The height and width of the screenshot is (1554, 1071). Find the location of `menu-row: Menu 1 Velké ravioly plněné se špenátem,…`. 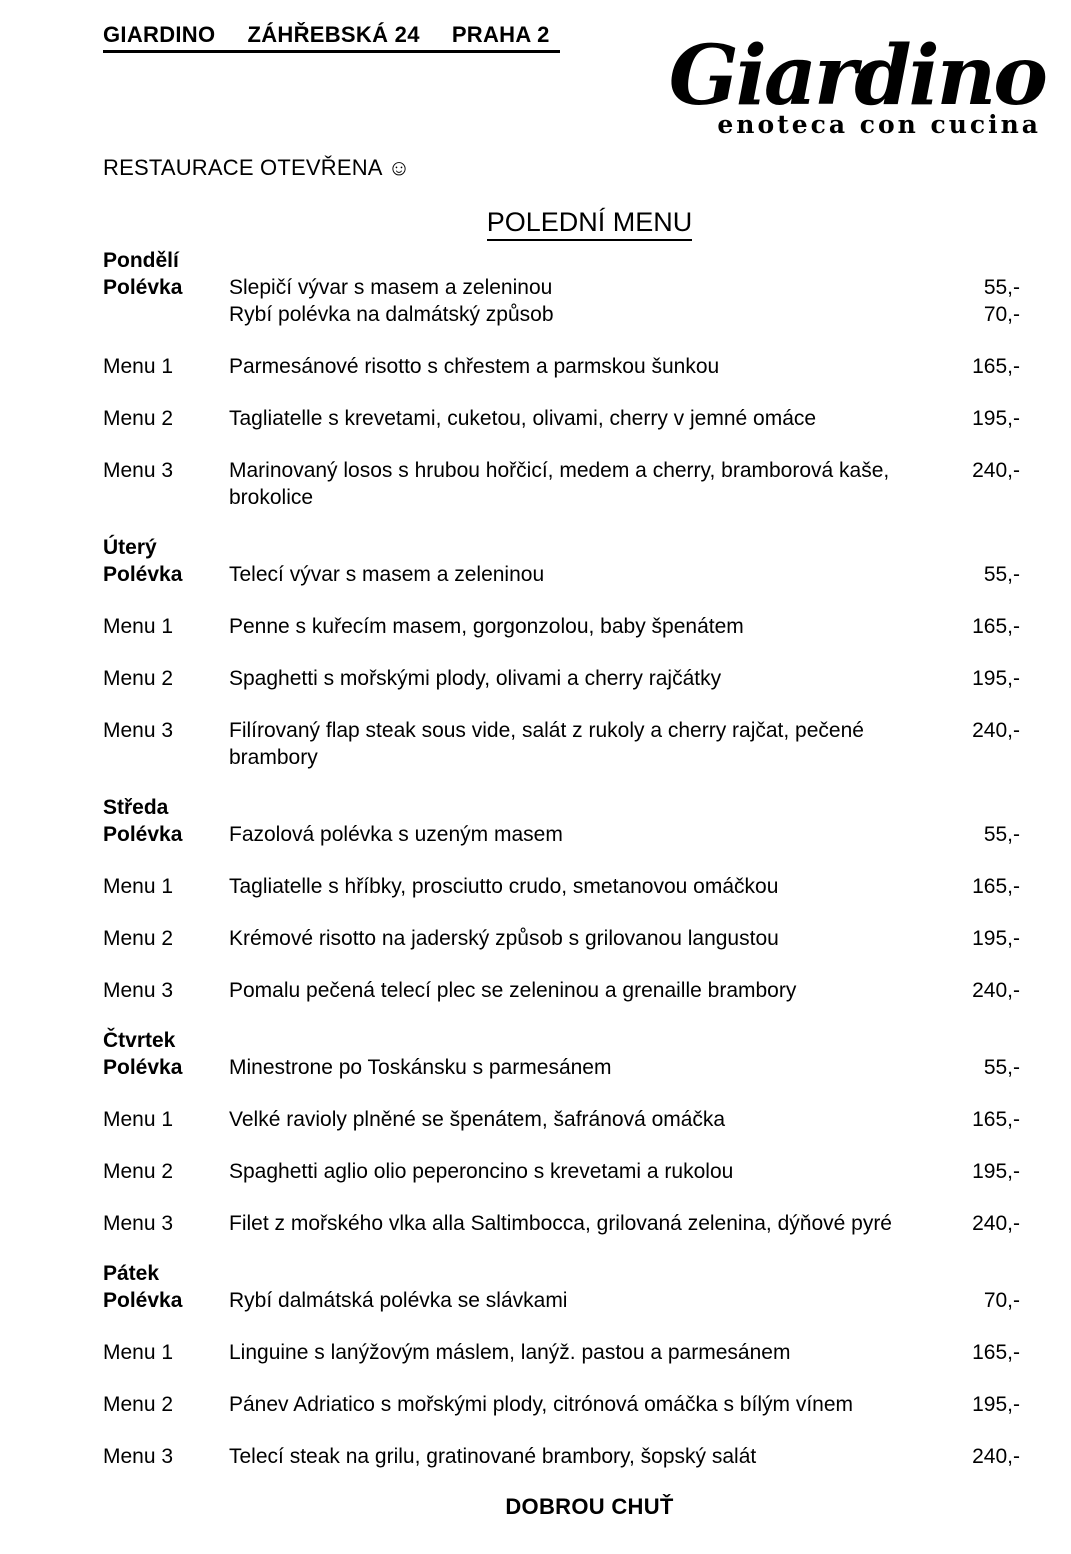

menu-row: Menu 1 Velké ravioly plněné se špenátem,… is located at coordinates (561, 1119).